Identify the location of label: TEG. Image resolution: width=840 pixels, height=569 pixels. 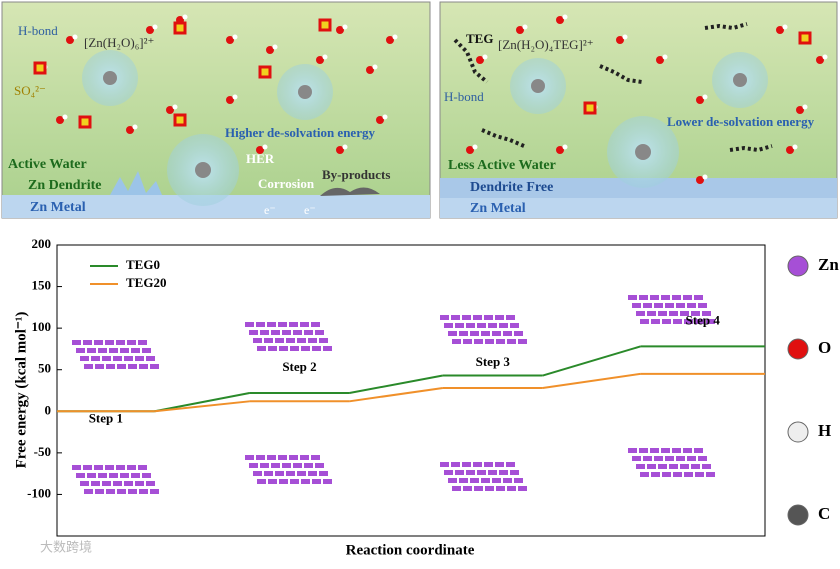
(479, 38).